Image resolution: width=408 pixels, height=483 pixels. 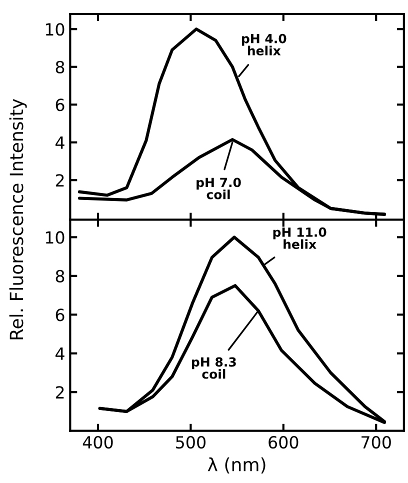 I want to click on y-axis-title: Rel. Fluorescence Intensity, so click(x=18, y=219).